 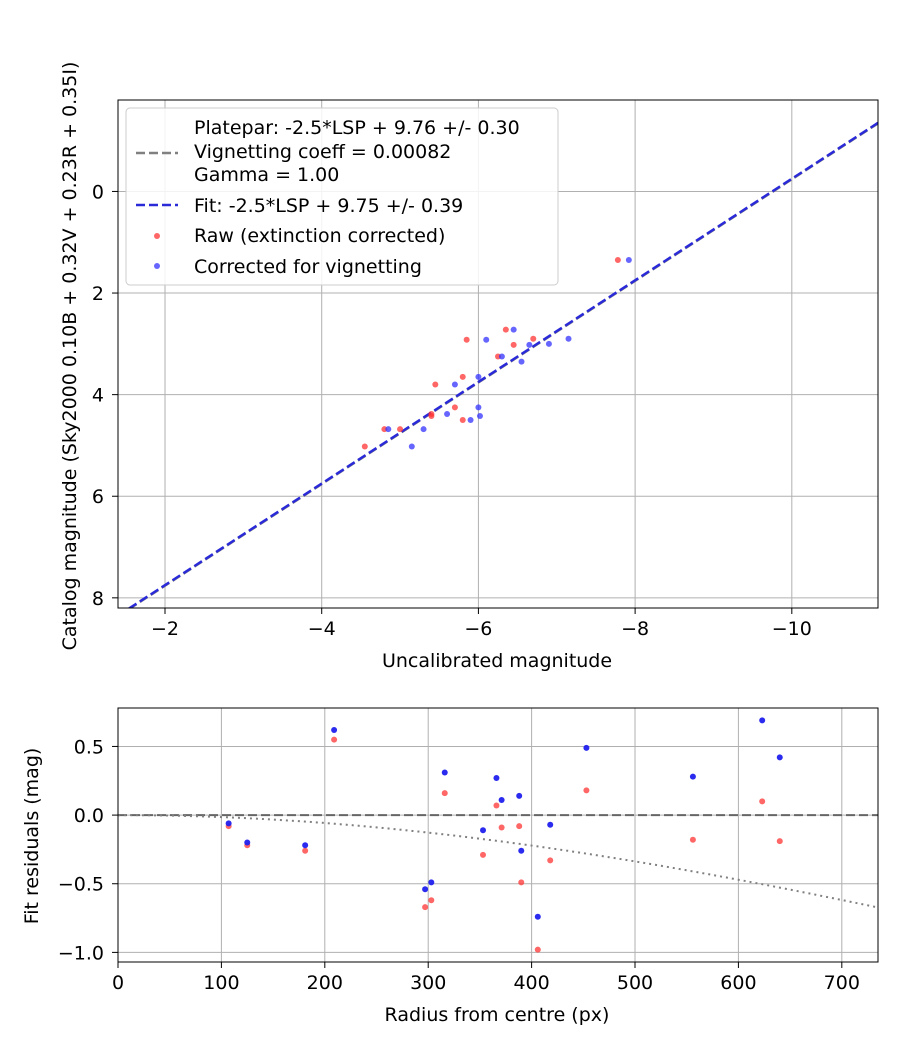 What do you see at coordinates (738, 983) in the screenshot?
I see `x-tick-label-bottom: 600` at bounding box center [738, 983].